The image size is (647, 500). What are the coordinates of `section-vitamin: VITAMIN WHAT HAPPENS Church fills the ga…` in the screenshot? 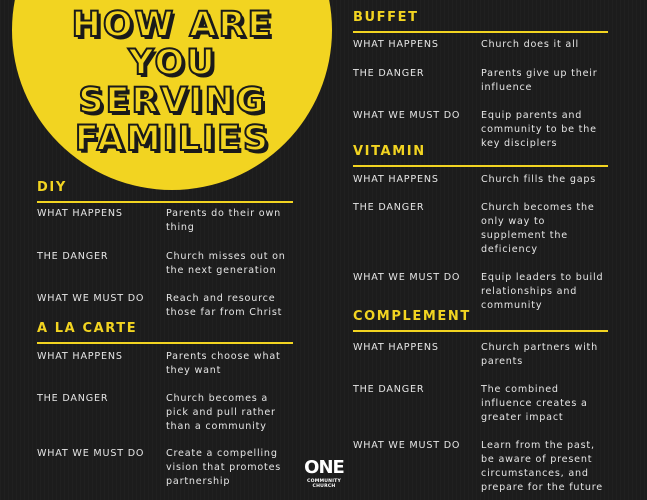 It's located at (480, 227).